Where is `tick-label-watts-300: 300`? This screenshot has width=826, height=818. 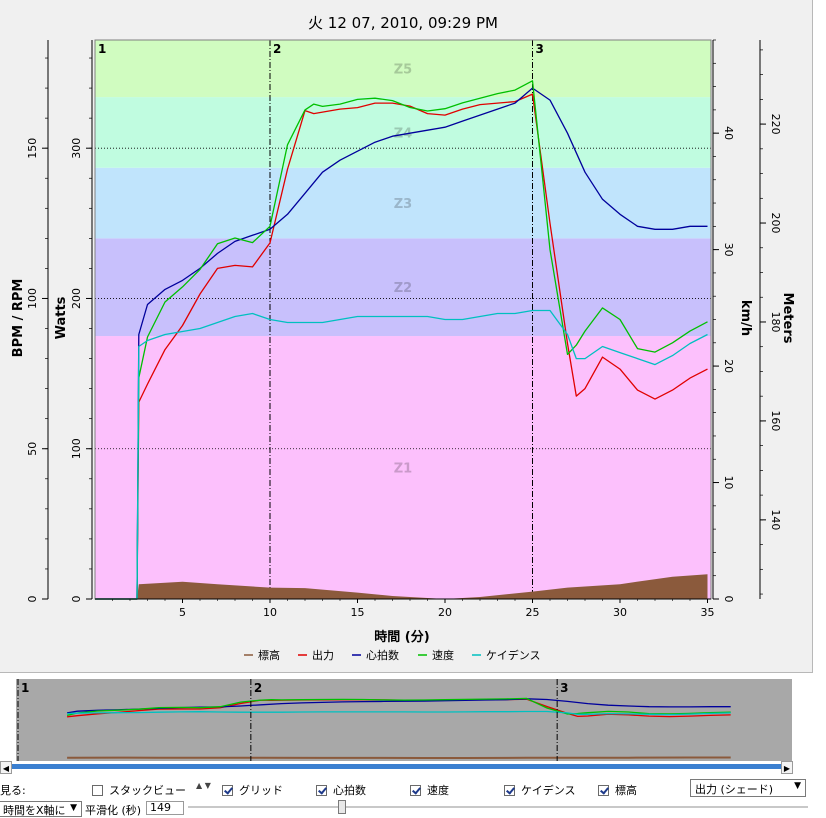
tick-label-watts-300: 300 is located at coordinates (76, 148).